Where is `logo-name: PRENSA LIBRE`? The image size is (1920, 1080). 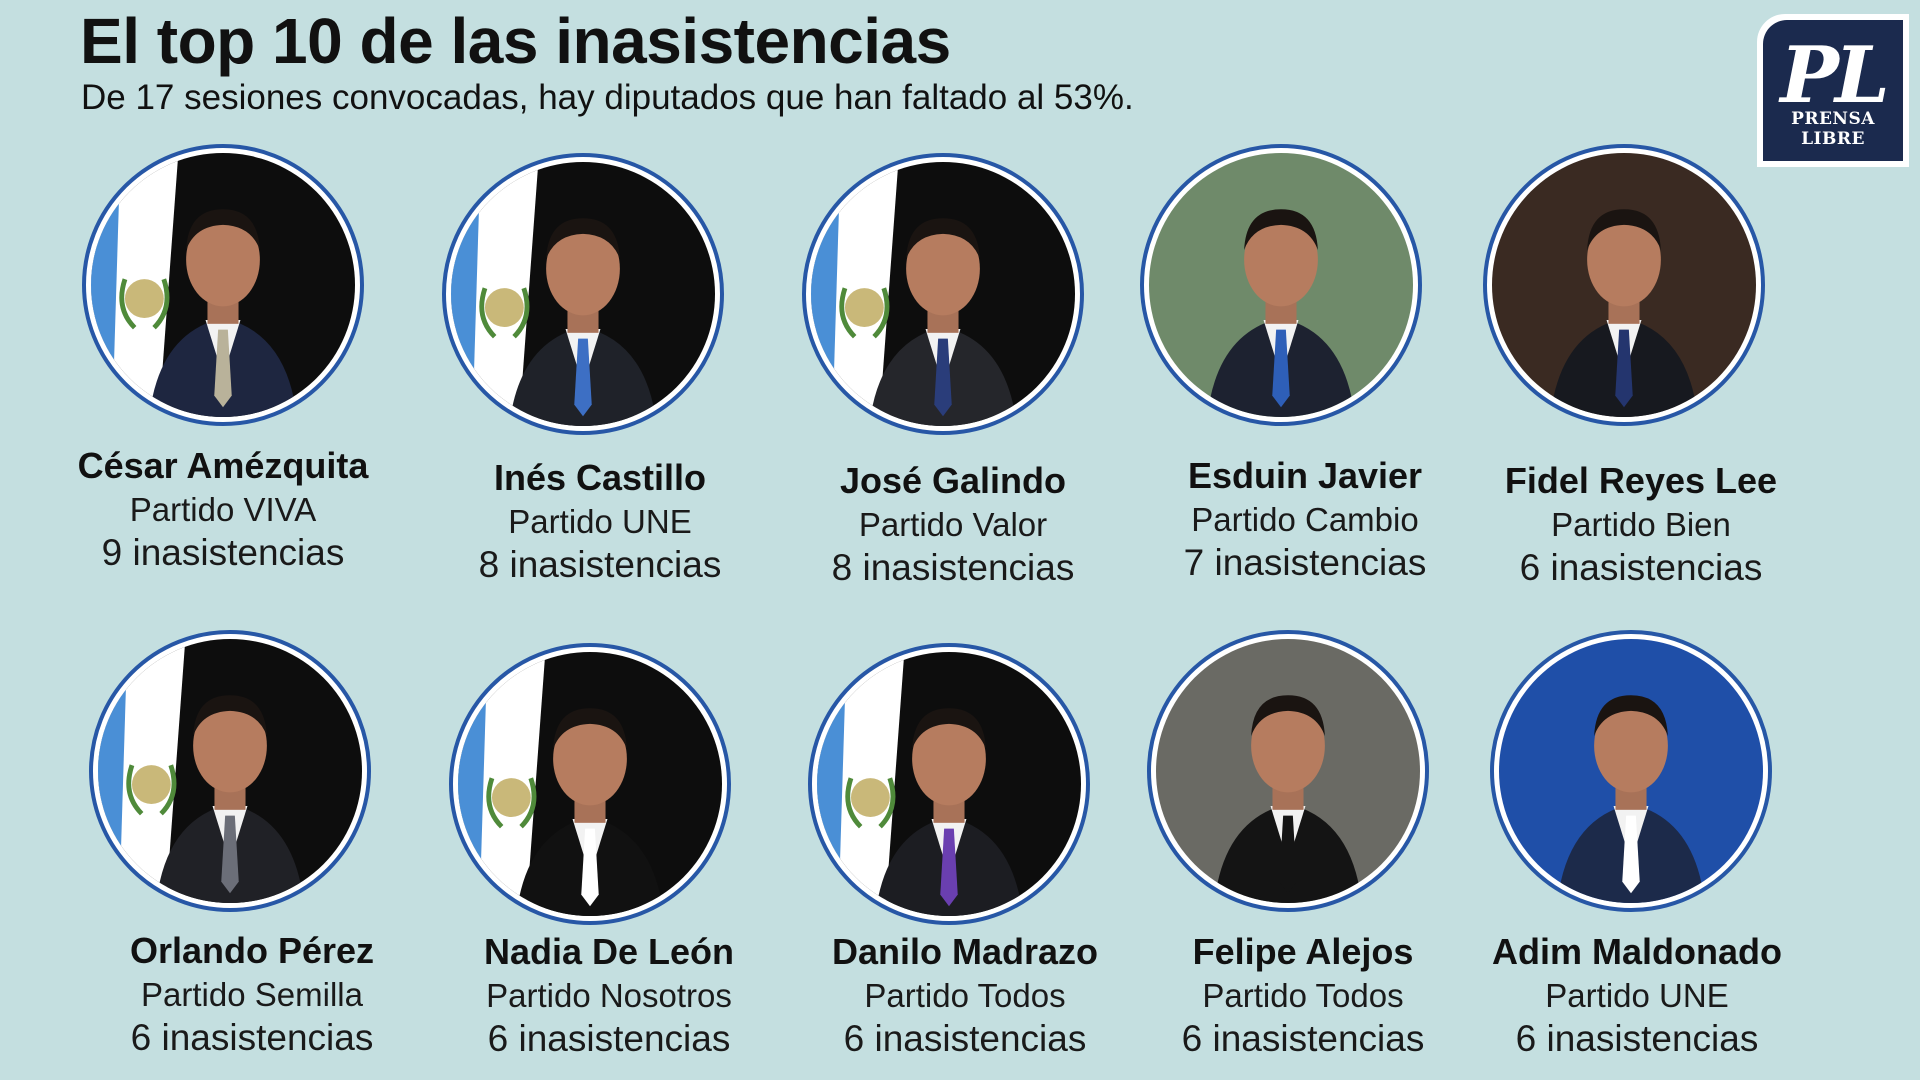 logo-name: PRENSA LIBRE is located at coordinates (1833, 129).